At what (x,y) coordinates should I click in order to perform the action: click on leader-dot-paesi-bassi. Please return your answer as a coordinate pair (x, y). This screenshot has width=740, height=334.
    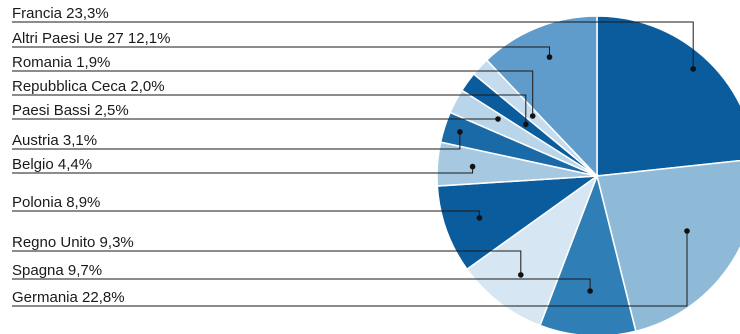
    Looking at the image, I should click on (498, 119).